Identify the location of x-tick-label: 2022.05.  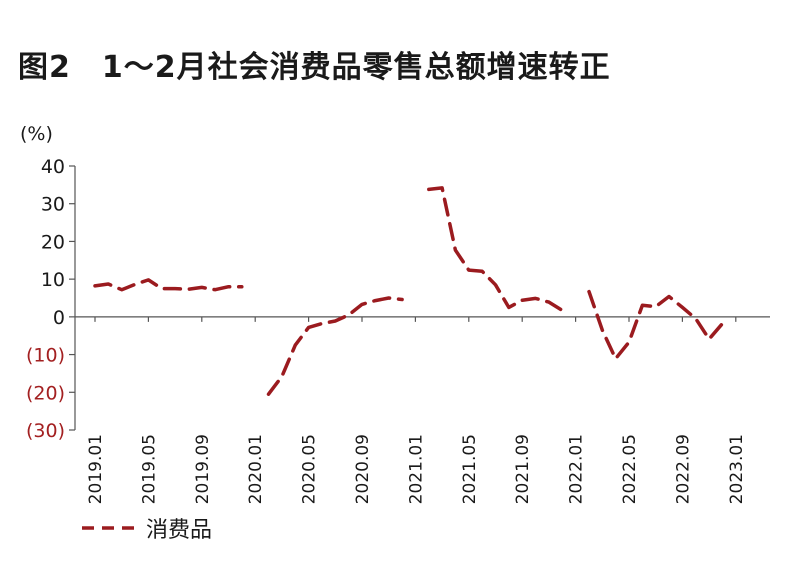
(630, 469).